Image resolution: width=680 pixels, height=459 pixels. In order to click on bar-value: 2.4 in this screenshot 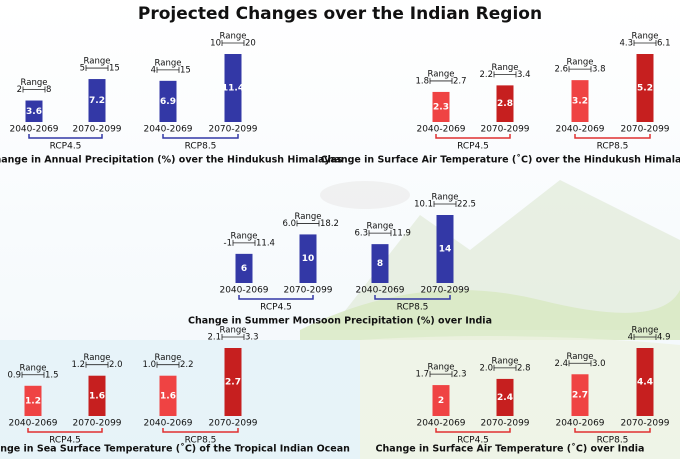, I will do `click(505, 398)`.